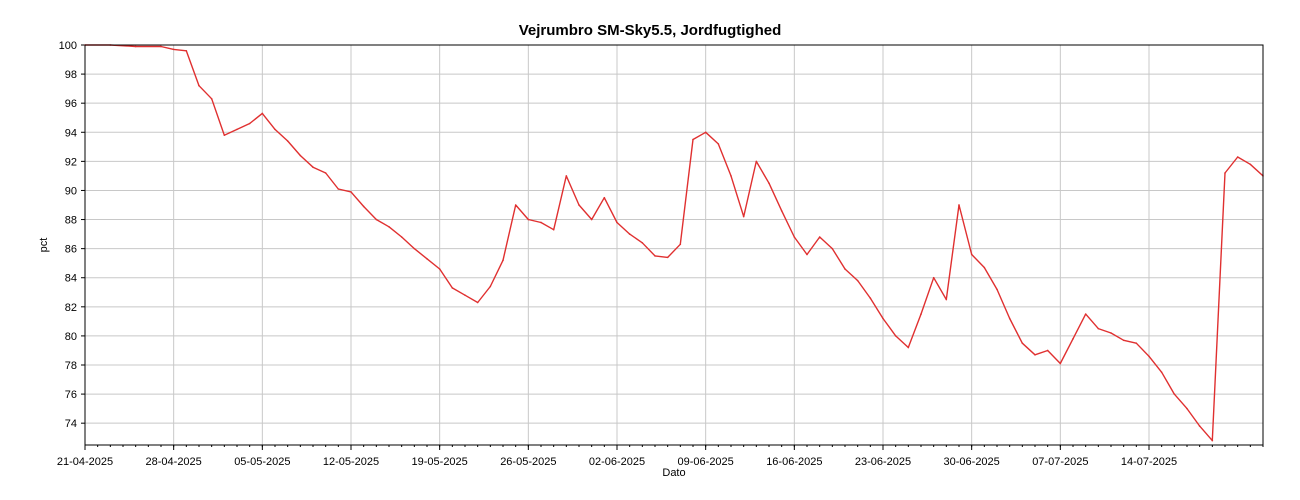 The width and height of the screenshot is (1300, 500). I want to click on y-tick-label: 100, so click(68, 46).